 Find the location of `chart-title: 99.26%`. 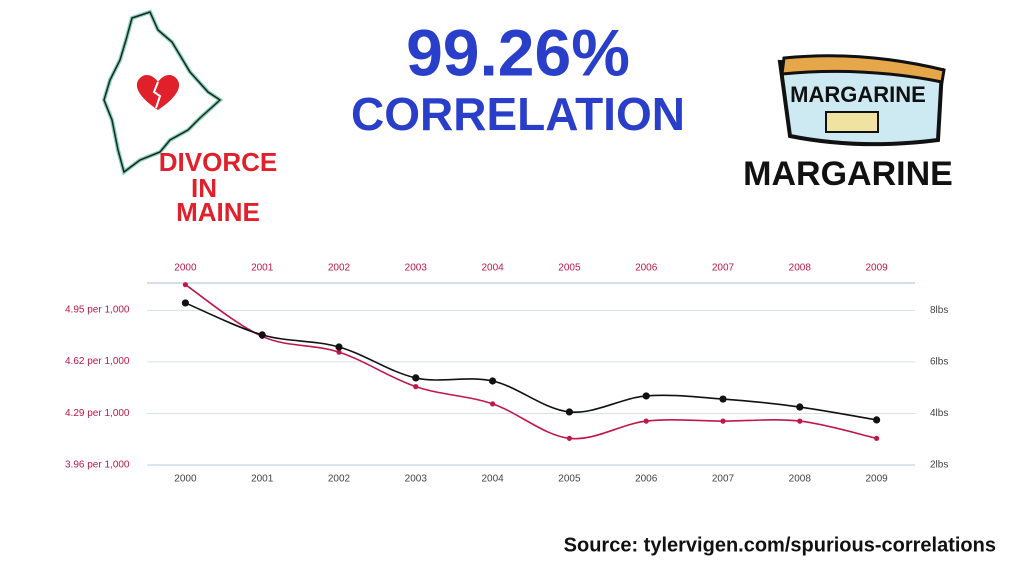

chart-title: 99.26% is located at coordinates (518, 52).